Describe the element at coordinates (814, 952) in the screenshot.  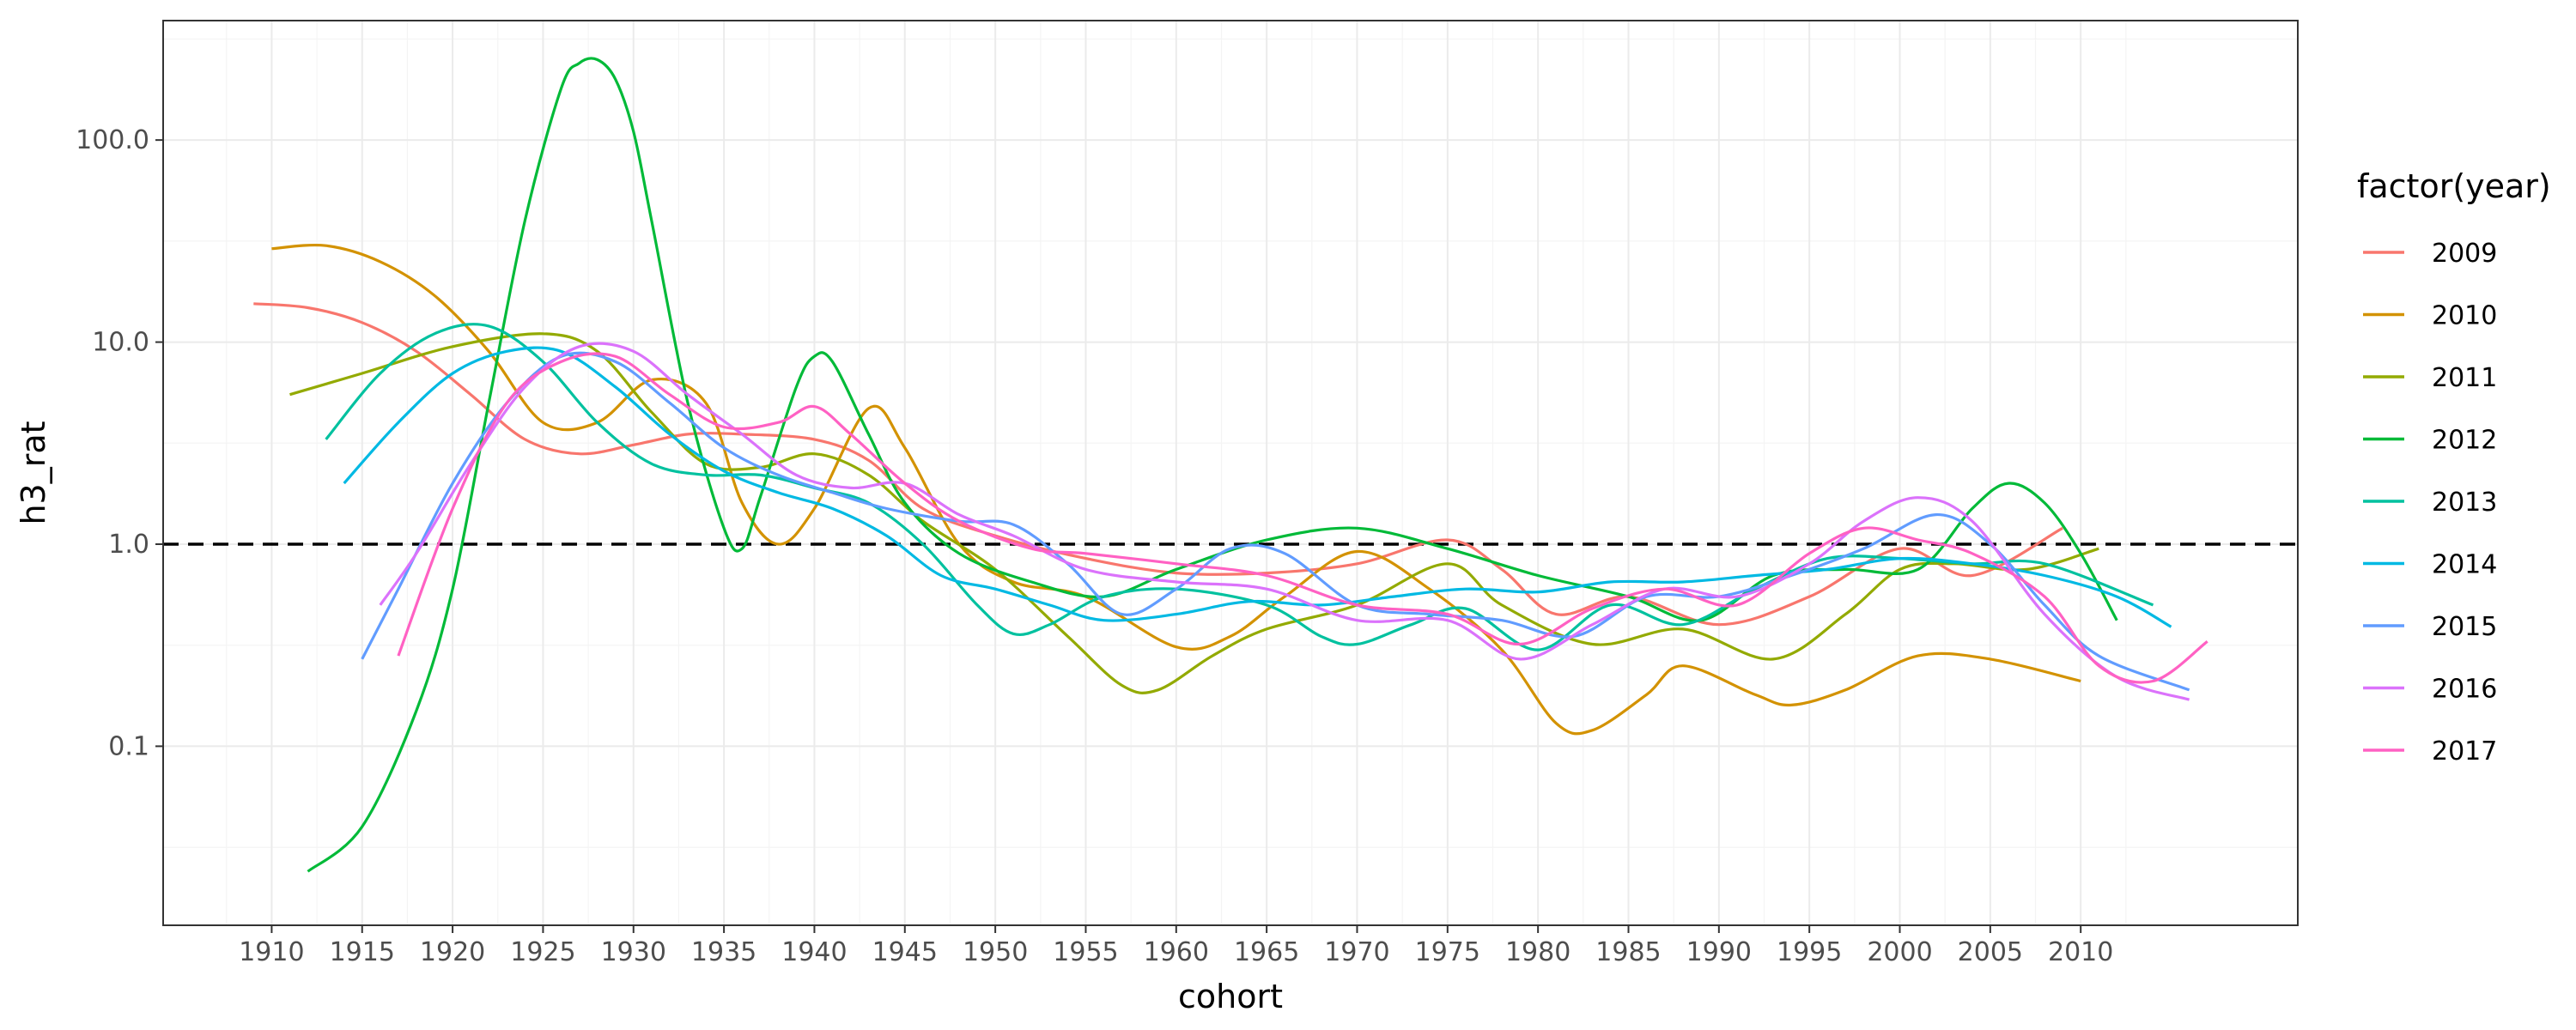
I see `x-tick-label: 1940` at that location.